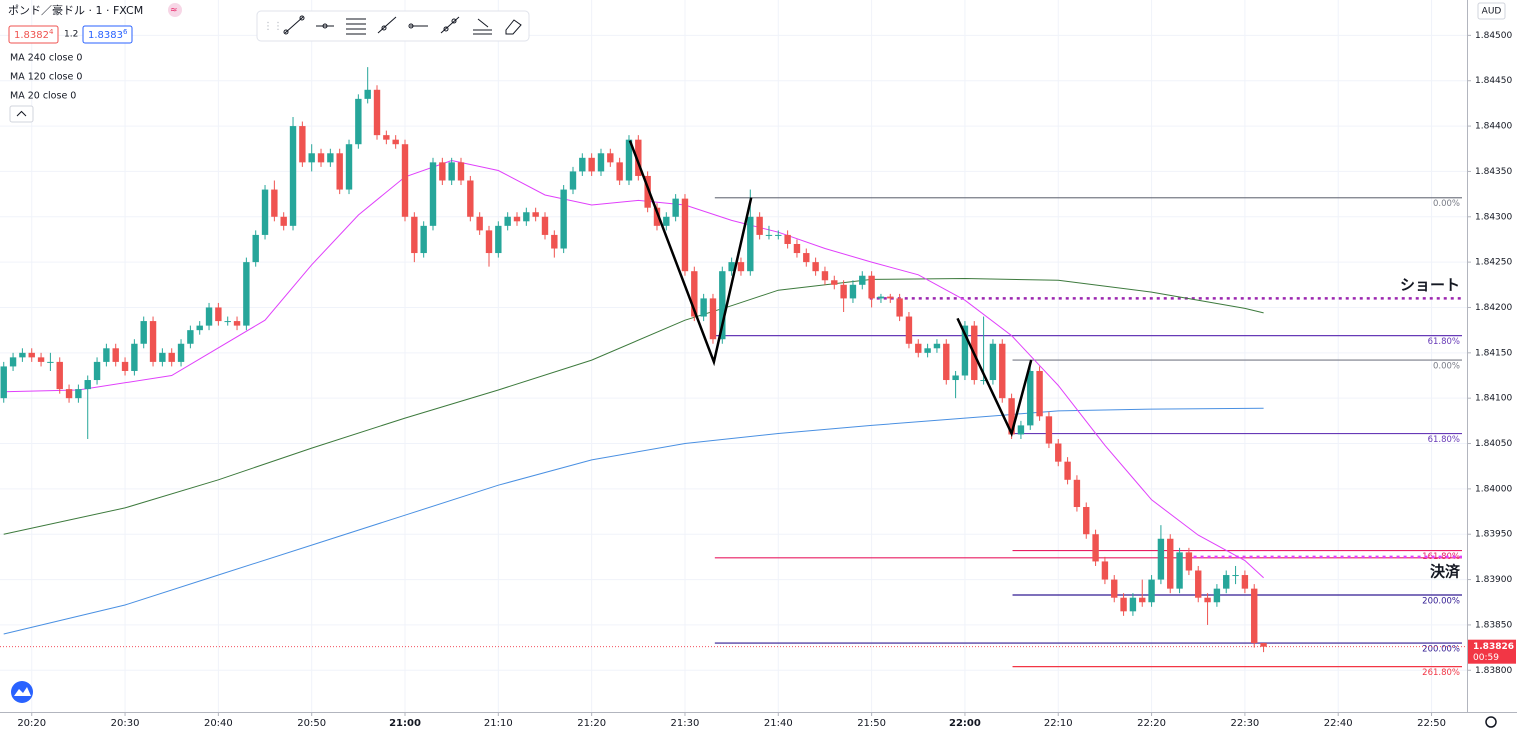 This screenshot has width=1517, height=734. Describe the element at coordinates (1493, 625) in the screenshot. I see `y-tick-label: 1.83850` at that location.